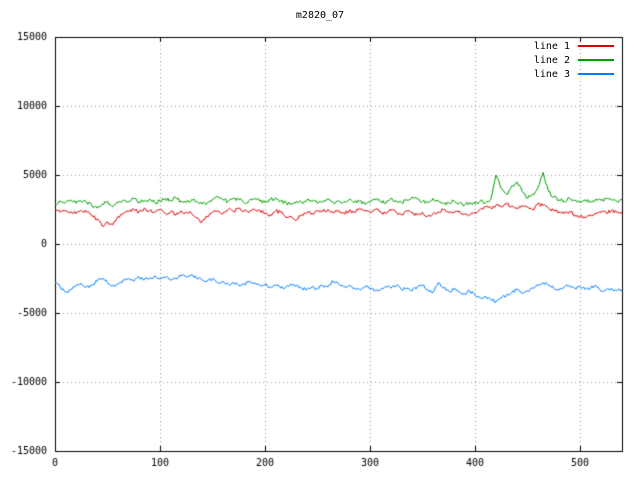 The height and width of the screenshot is (480, 640). What do you see at coordinates (320, 15) in the screenshot?
I see `chart-title: m2820_07` at bounding box center [320, 15].